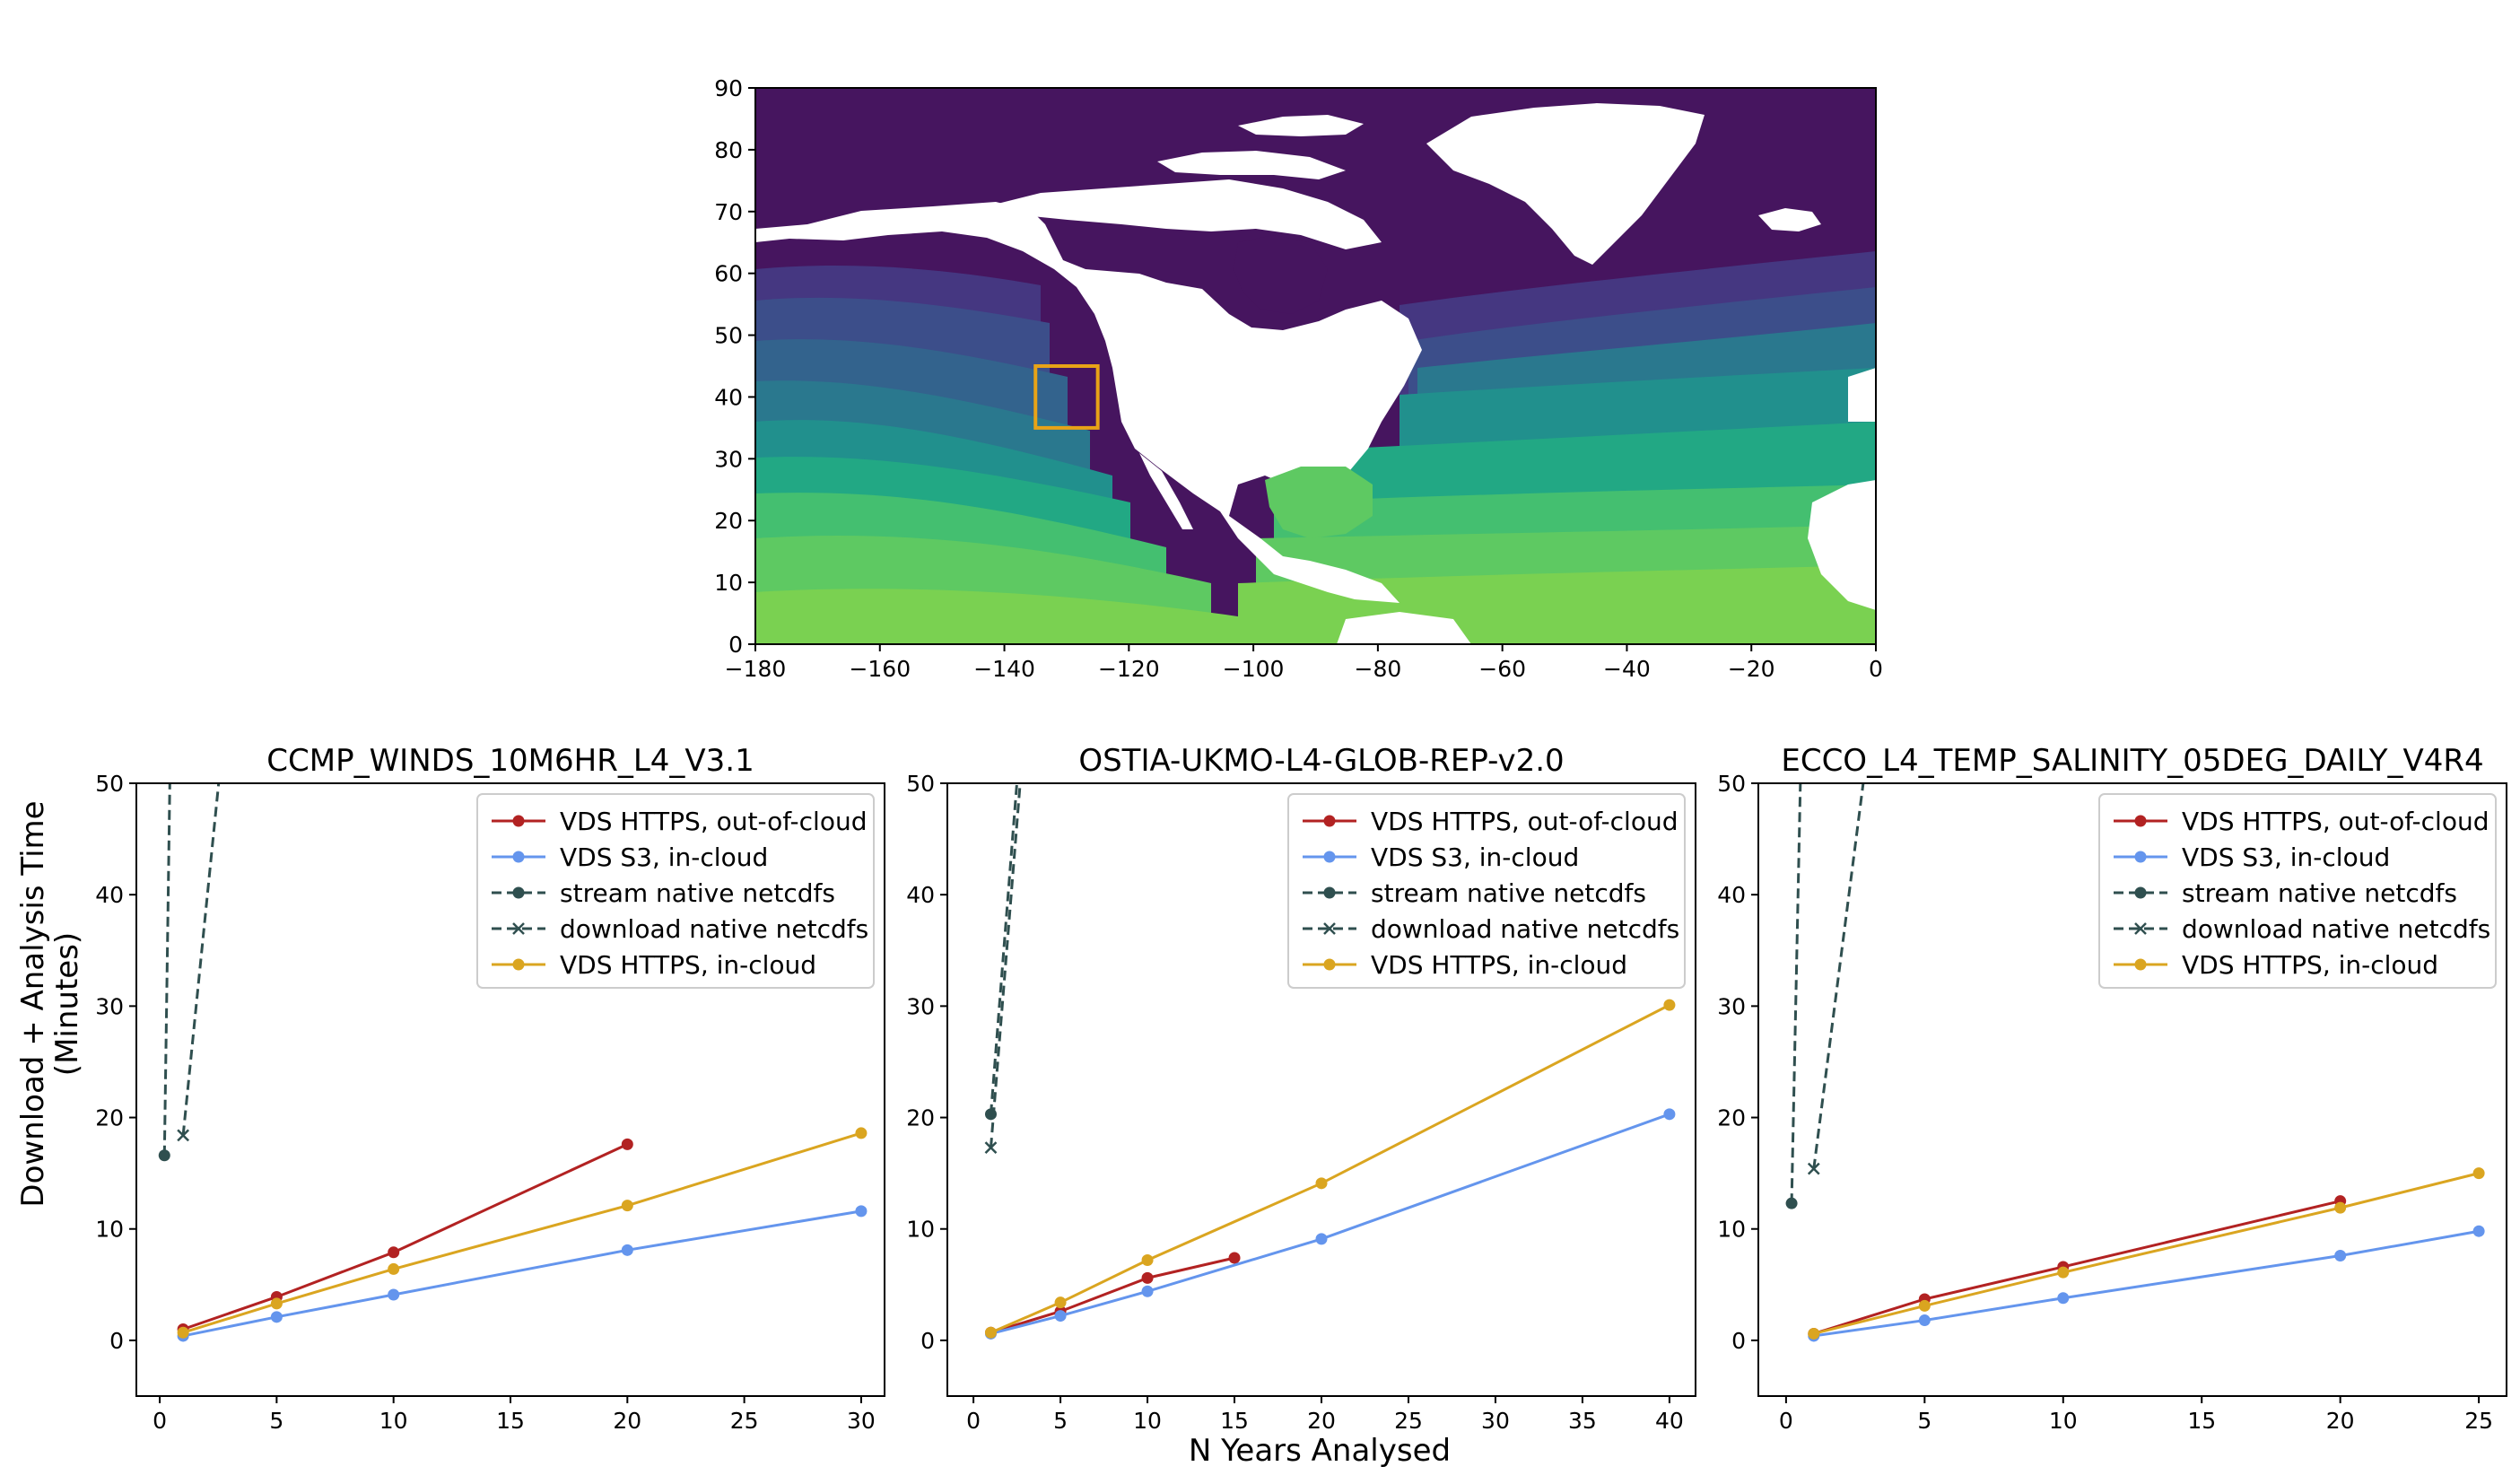 This screenshot has height=1484, width=2520. What do you see at coordinates (1129, 669) in the screenshot?
I see `map-x-tick-label: −120` at bounding box center [1129, 669].